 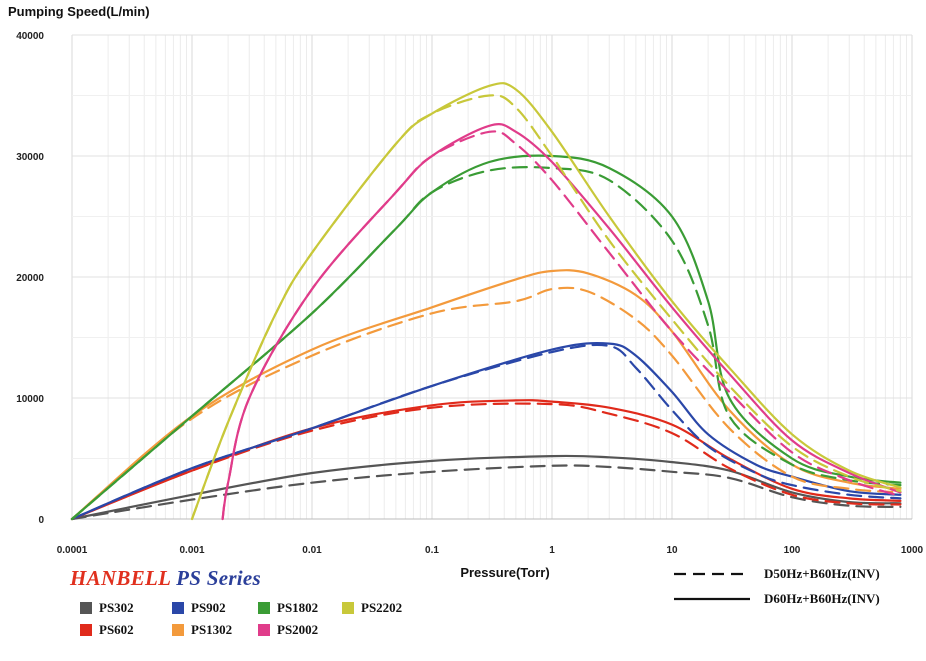 What do you see at coordinates (219, 578) in the screenshot?
I see `brand-secondary: PS Series` at bounding box center [219, 578].